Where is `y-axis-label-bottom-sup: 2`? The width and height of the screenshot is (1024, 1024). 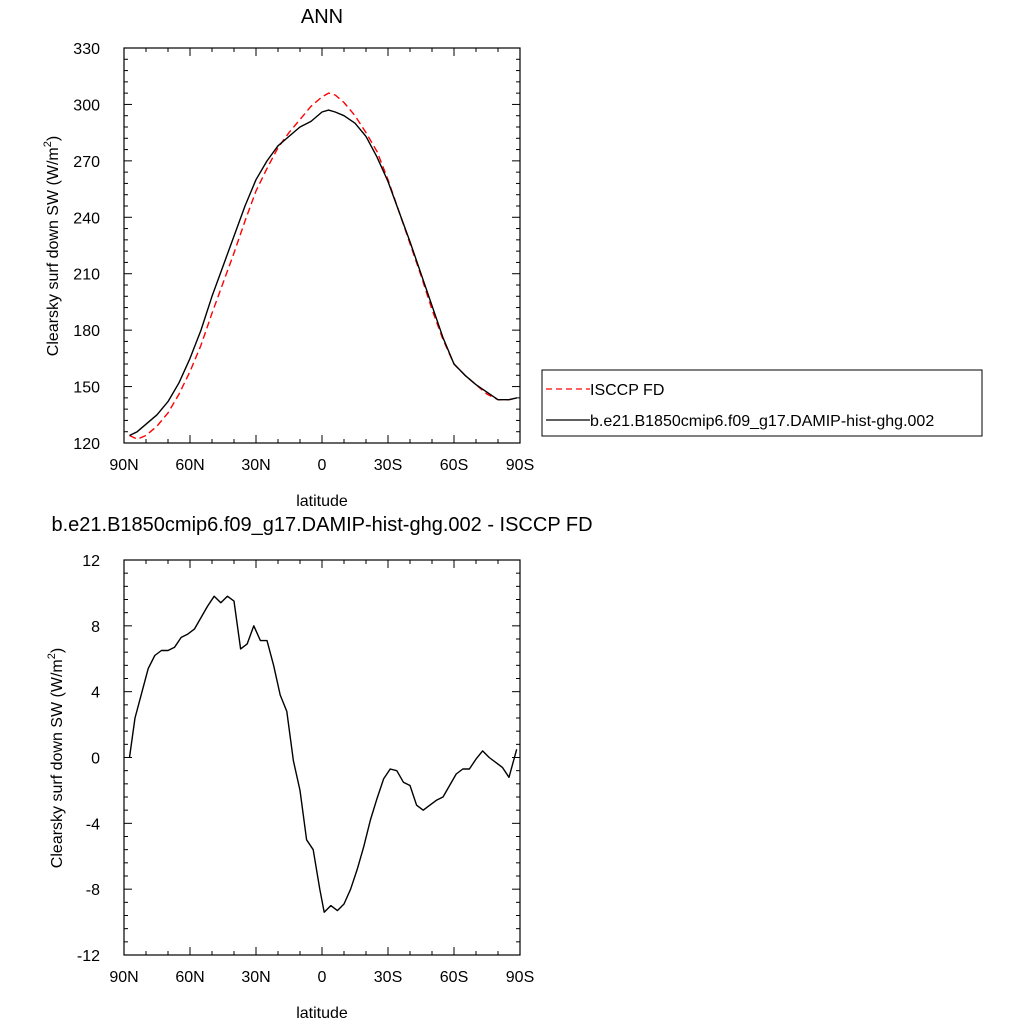
y-axis-label-bottom-sup: 2 is located at coordinates (52, 656).